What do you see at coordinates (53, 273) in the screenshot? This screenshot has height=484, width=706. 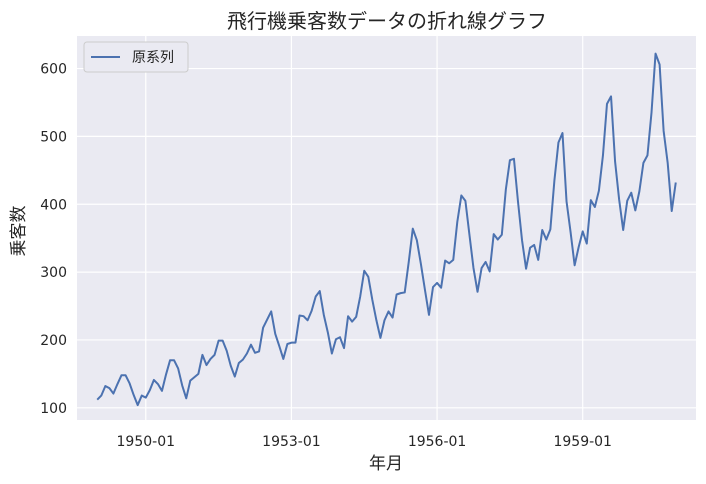 I see `y-tick-label: 300` at bounding box center [53, 273].